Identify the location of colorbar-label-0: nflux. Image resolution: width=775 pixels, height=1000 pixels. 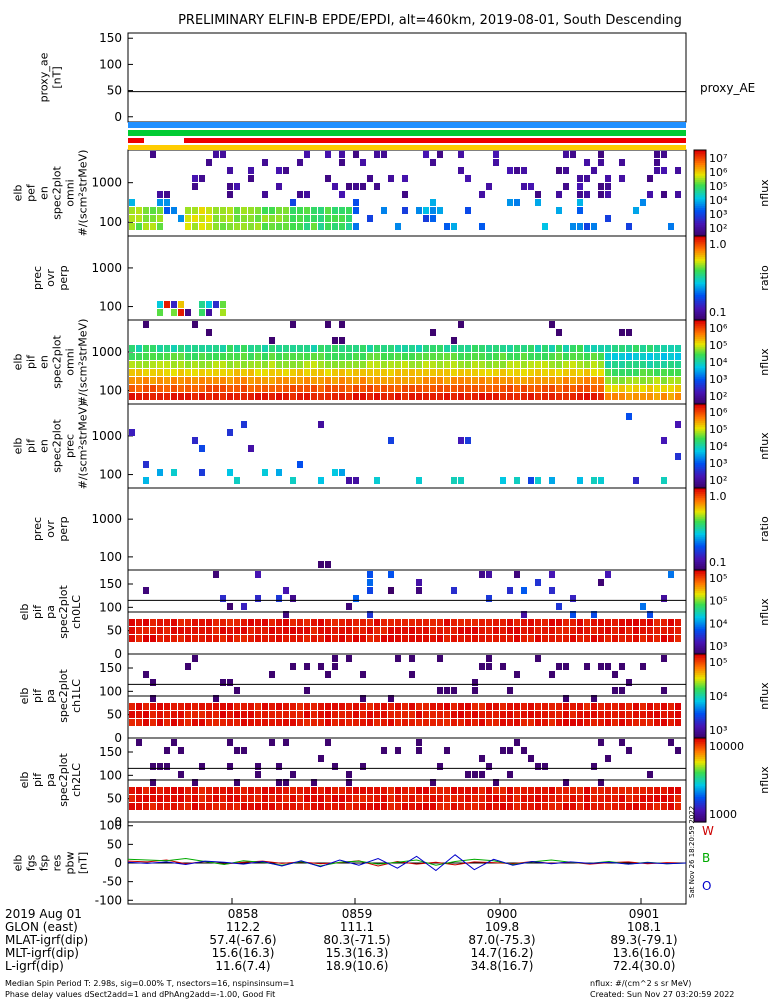
(764, 193).